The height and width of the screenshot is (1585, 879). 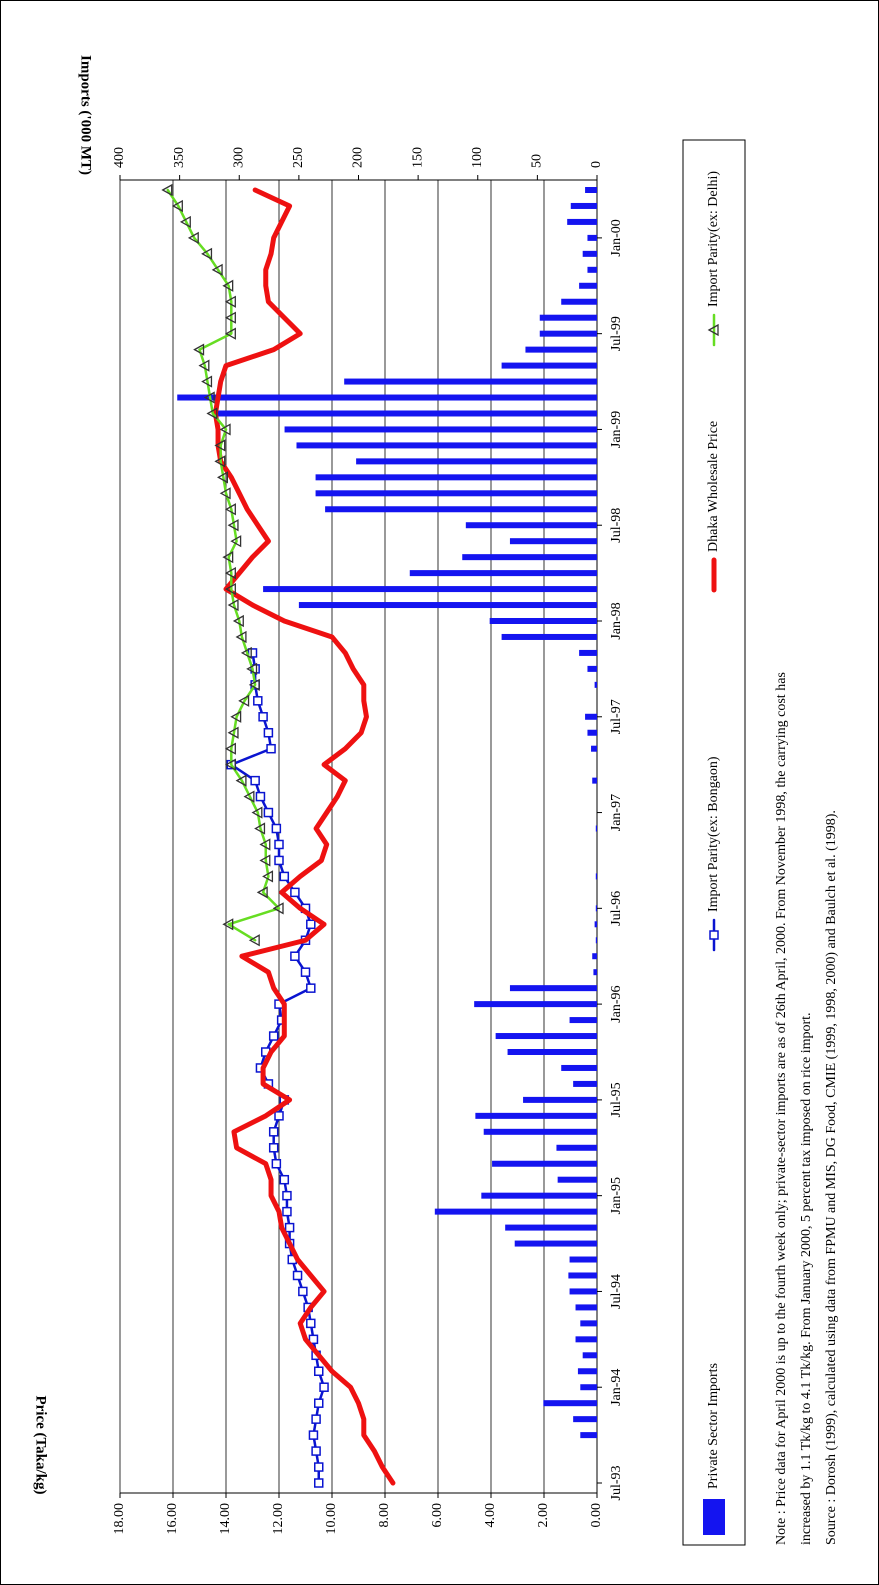 I want to click on x-tick-label: Jul-99, so click(x=616, y=333).